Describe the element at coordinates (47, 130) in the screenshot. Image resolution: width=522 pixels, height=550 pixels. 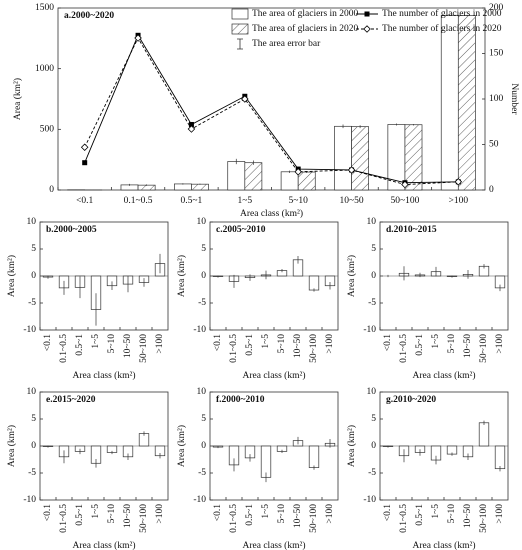
I see `y-tick-label: 500` at that location.